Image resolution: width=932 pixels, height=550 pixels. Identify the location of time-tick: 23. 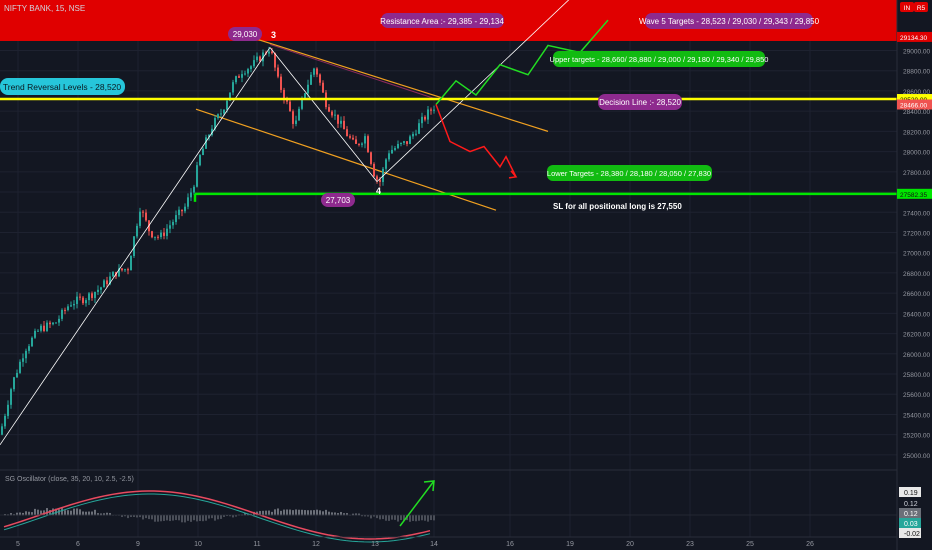
(690, 544).